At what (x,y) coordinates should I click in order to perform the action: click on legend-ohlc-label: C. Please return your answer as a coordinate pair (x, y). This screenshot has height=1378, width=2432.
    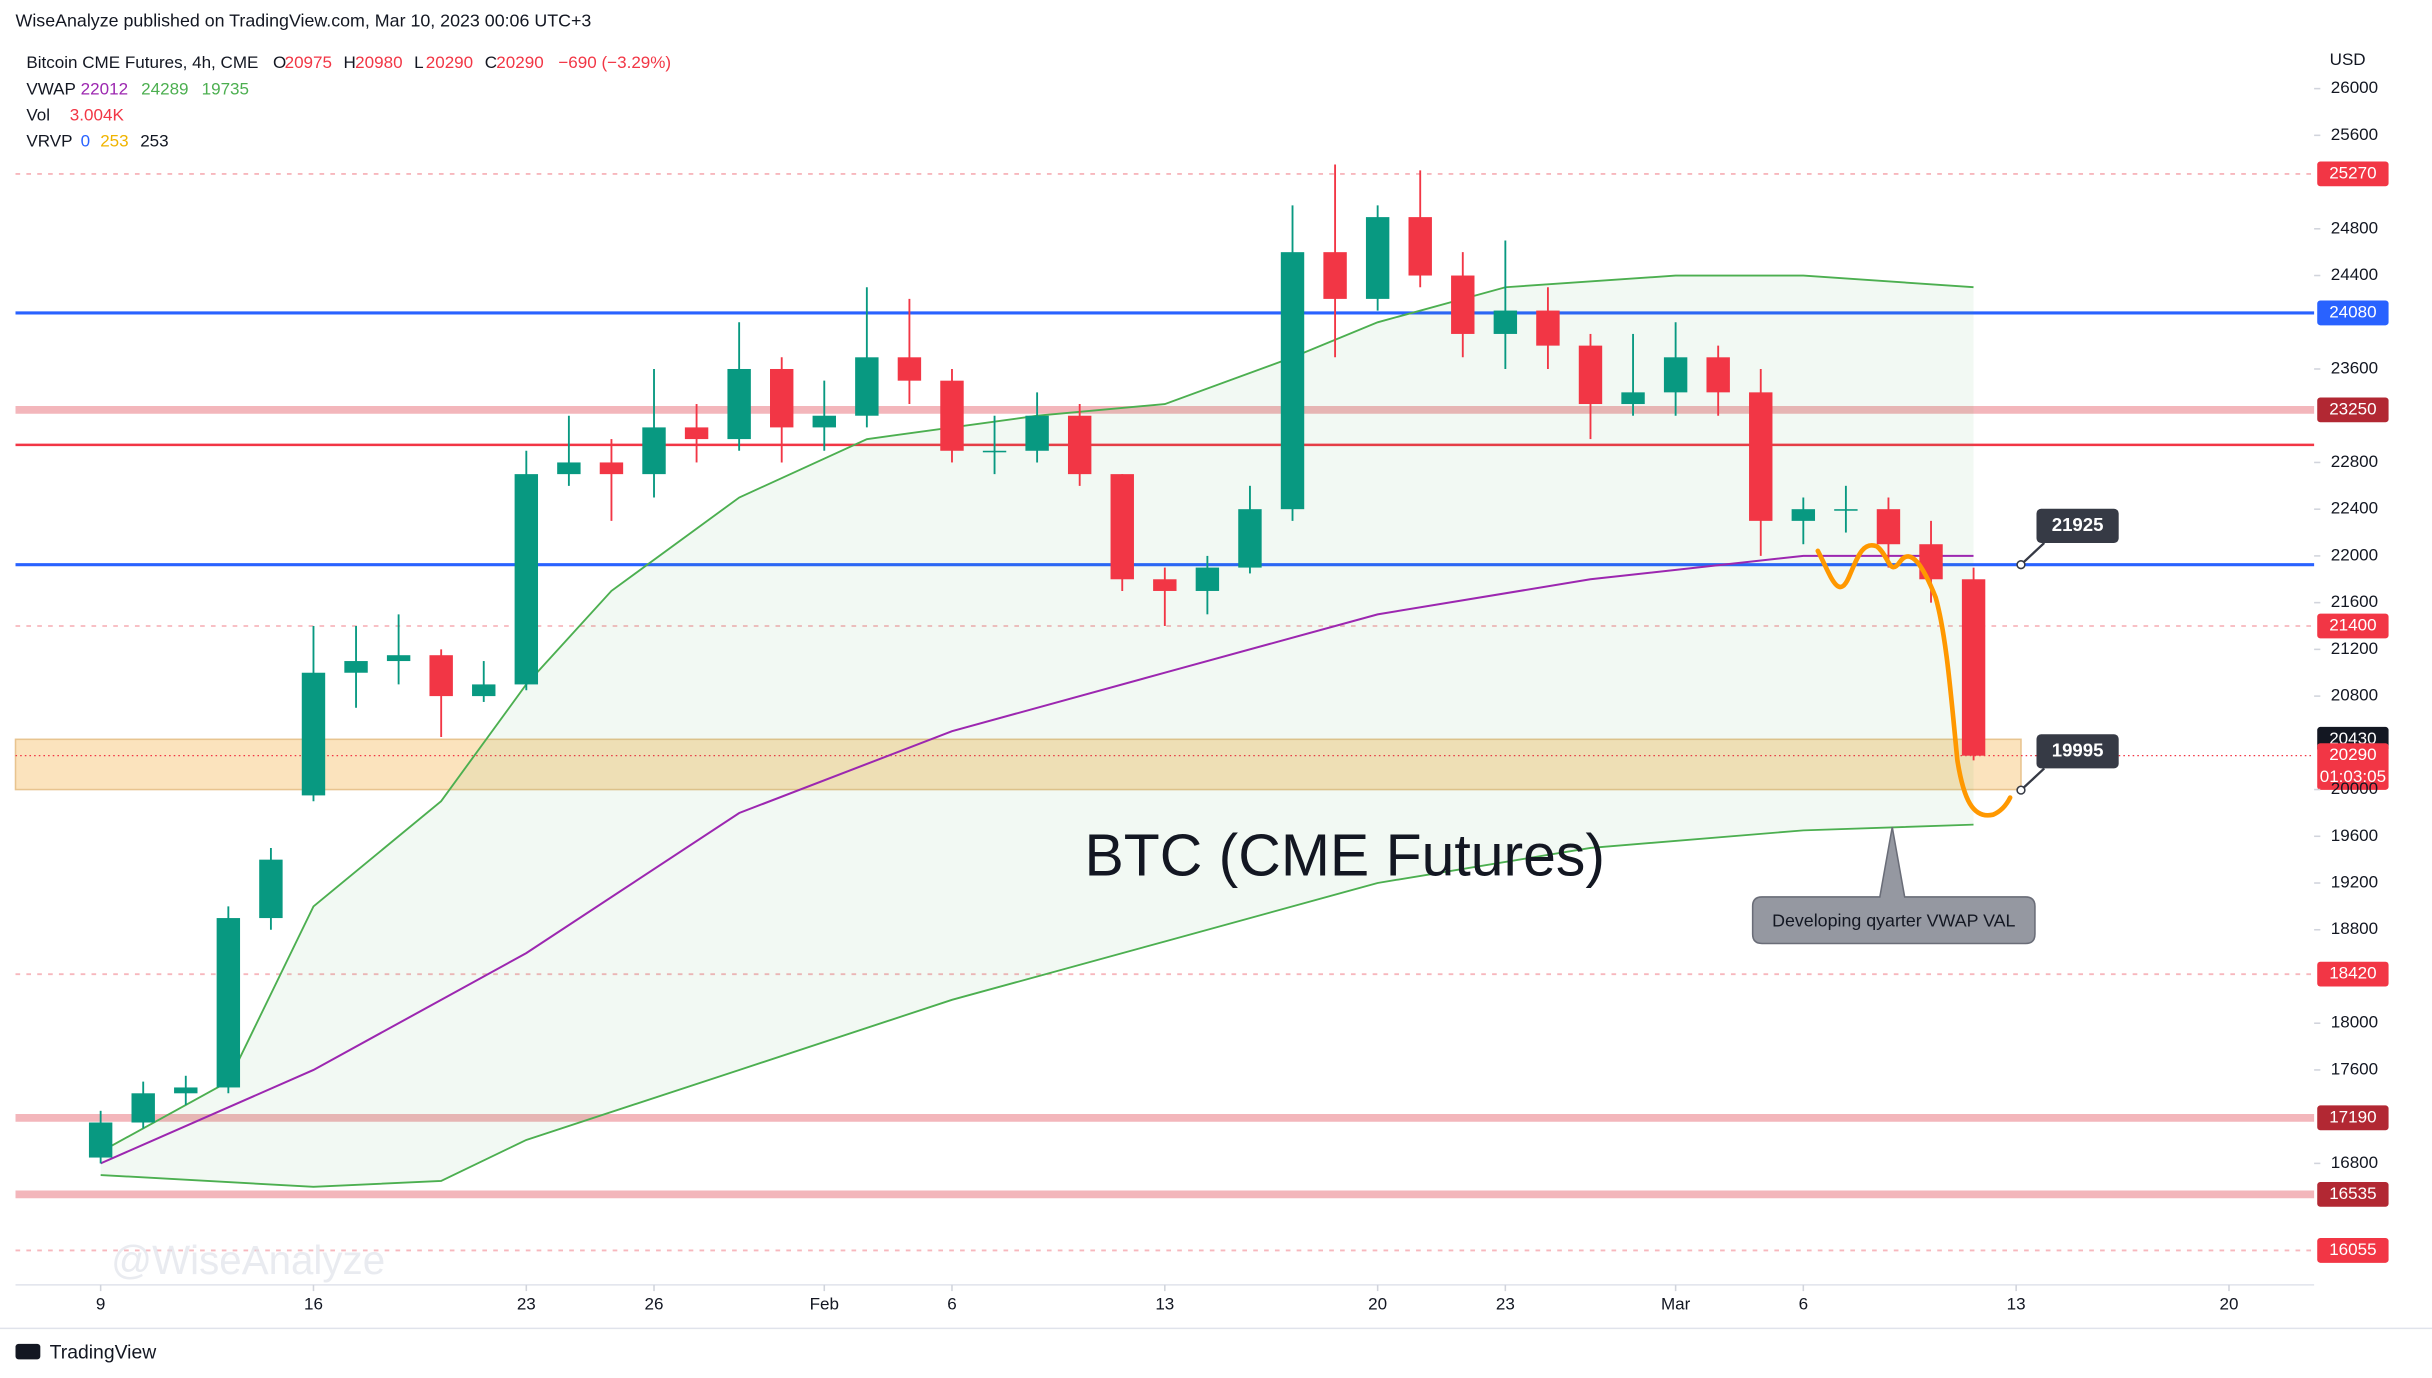
    Looking at the image, I should click on (491, 62).